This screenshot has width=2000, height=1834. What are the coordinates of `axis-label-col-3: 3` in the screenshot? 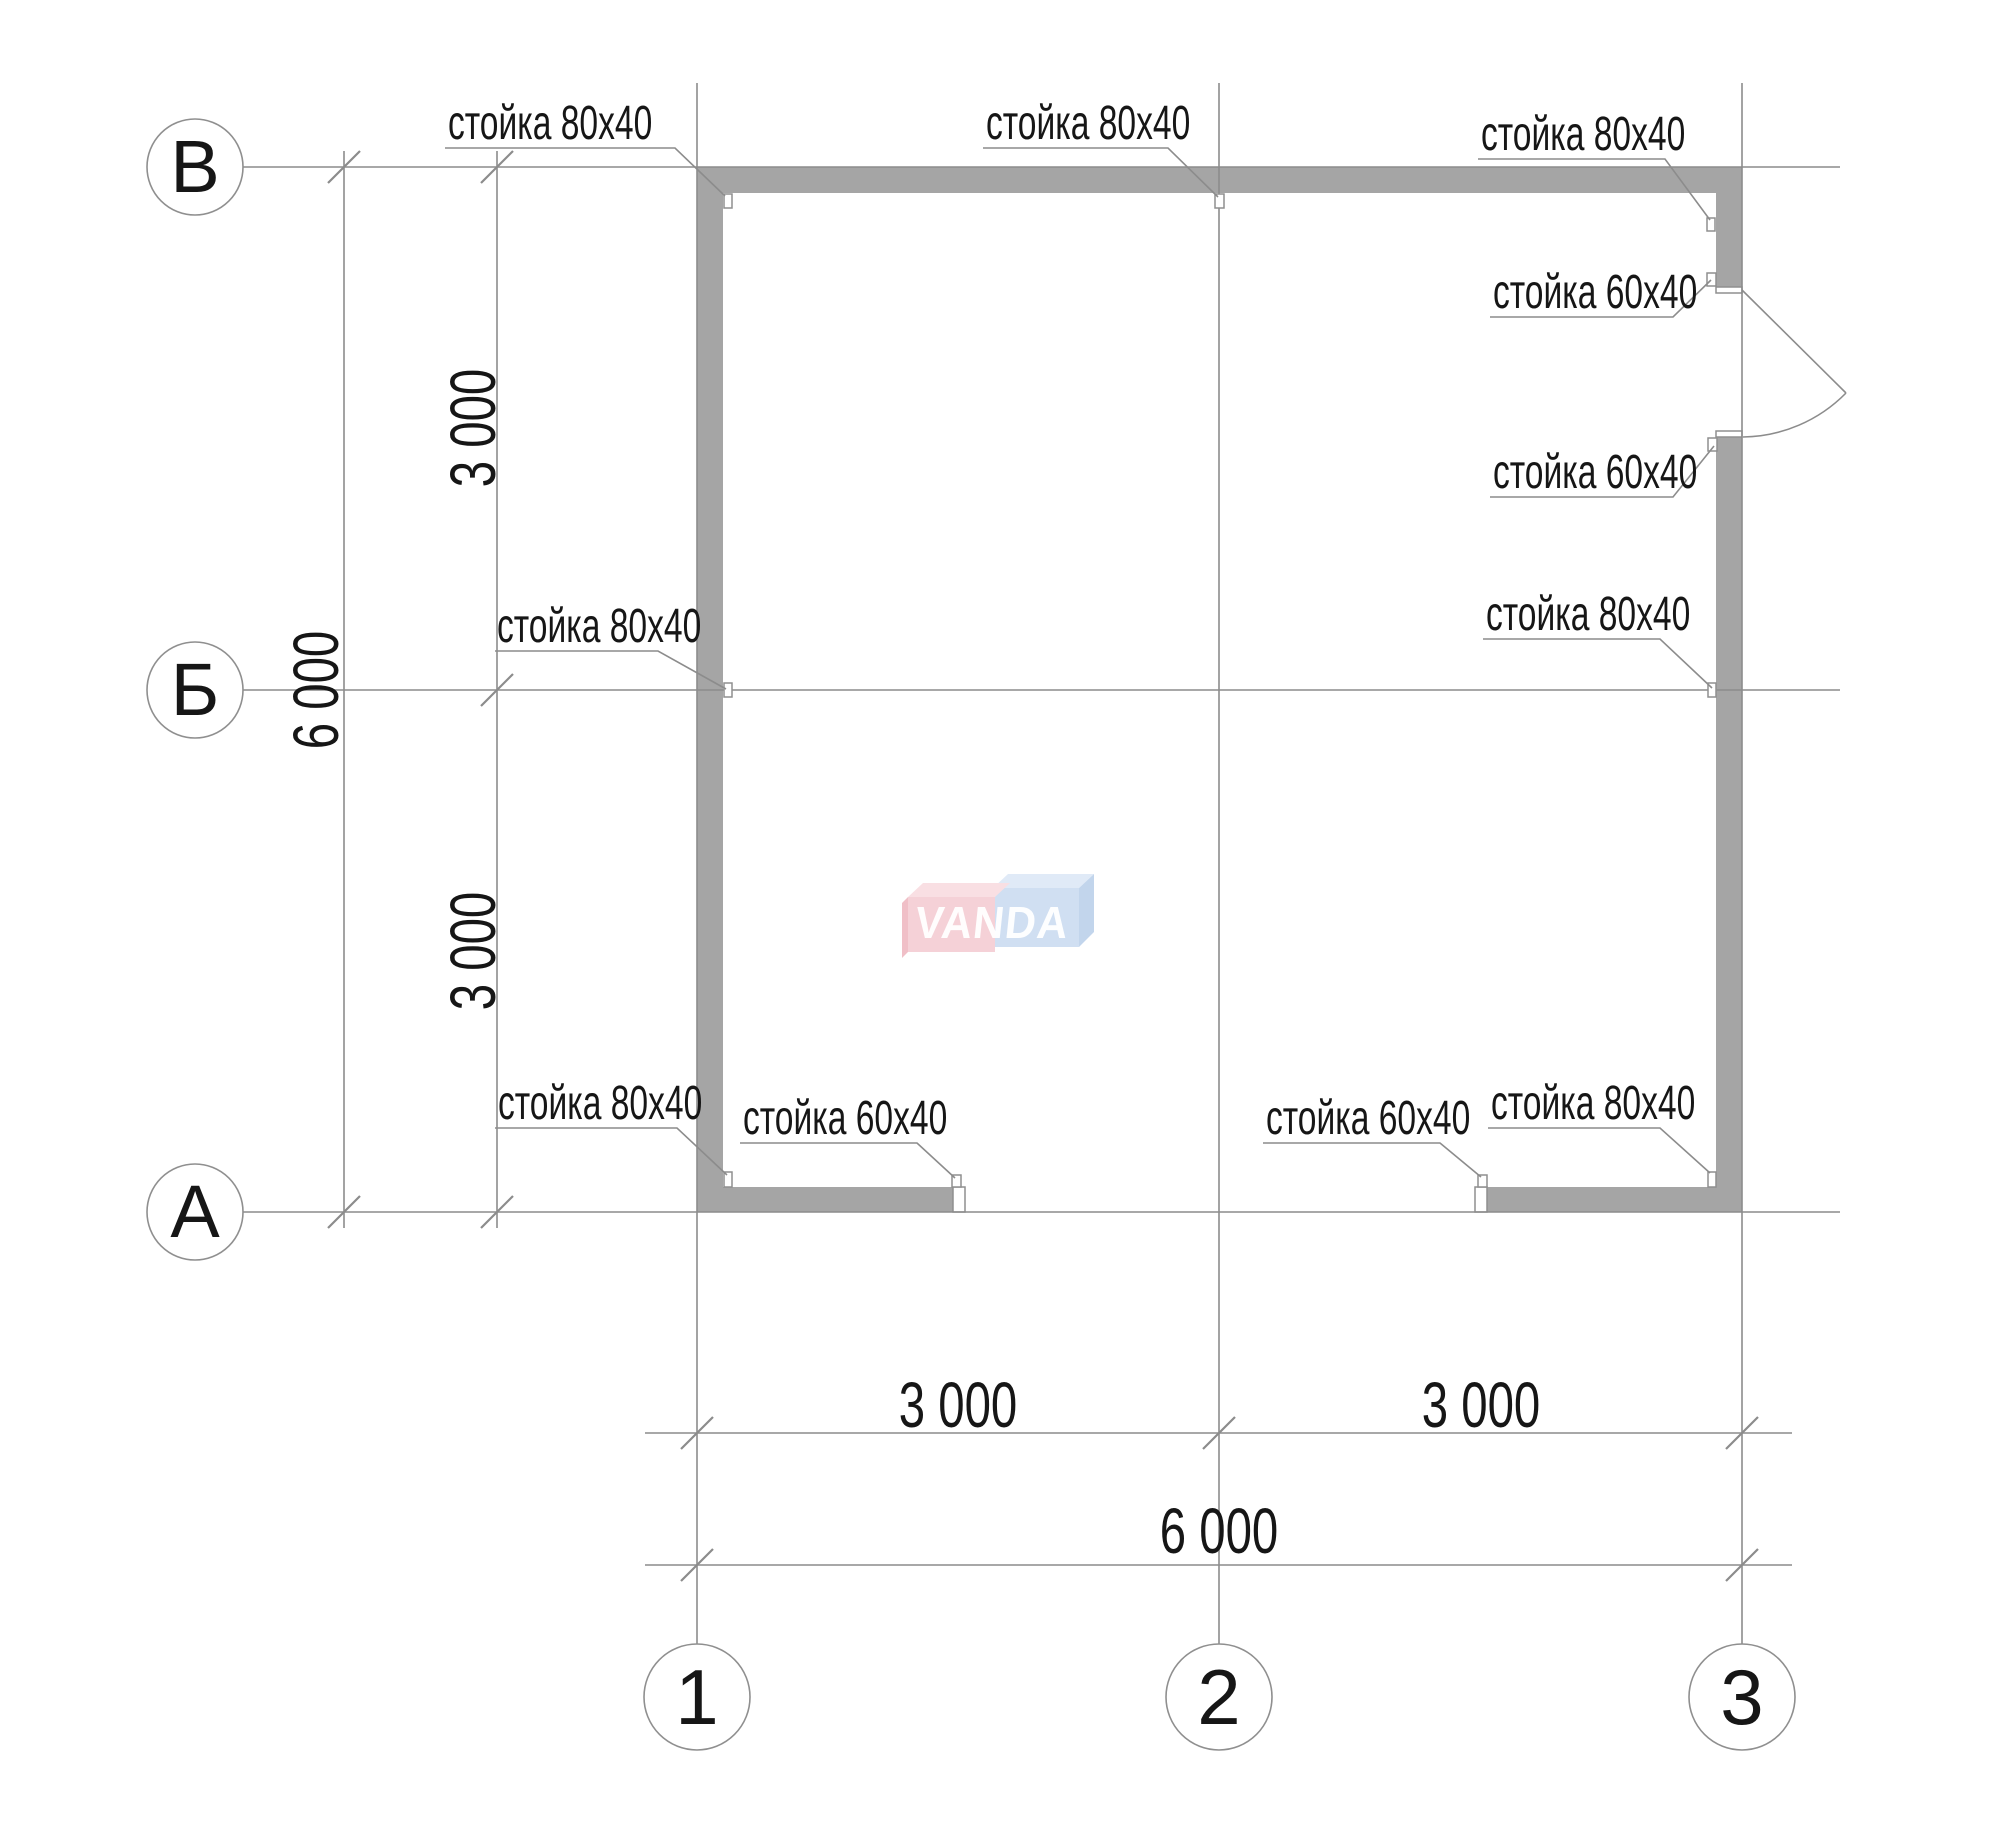 It's located at (1742, 1697).